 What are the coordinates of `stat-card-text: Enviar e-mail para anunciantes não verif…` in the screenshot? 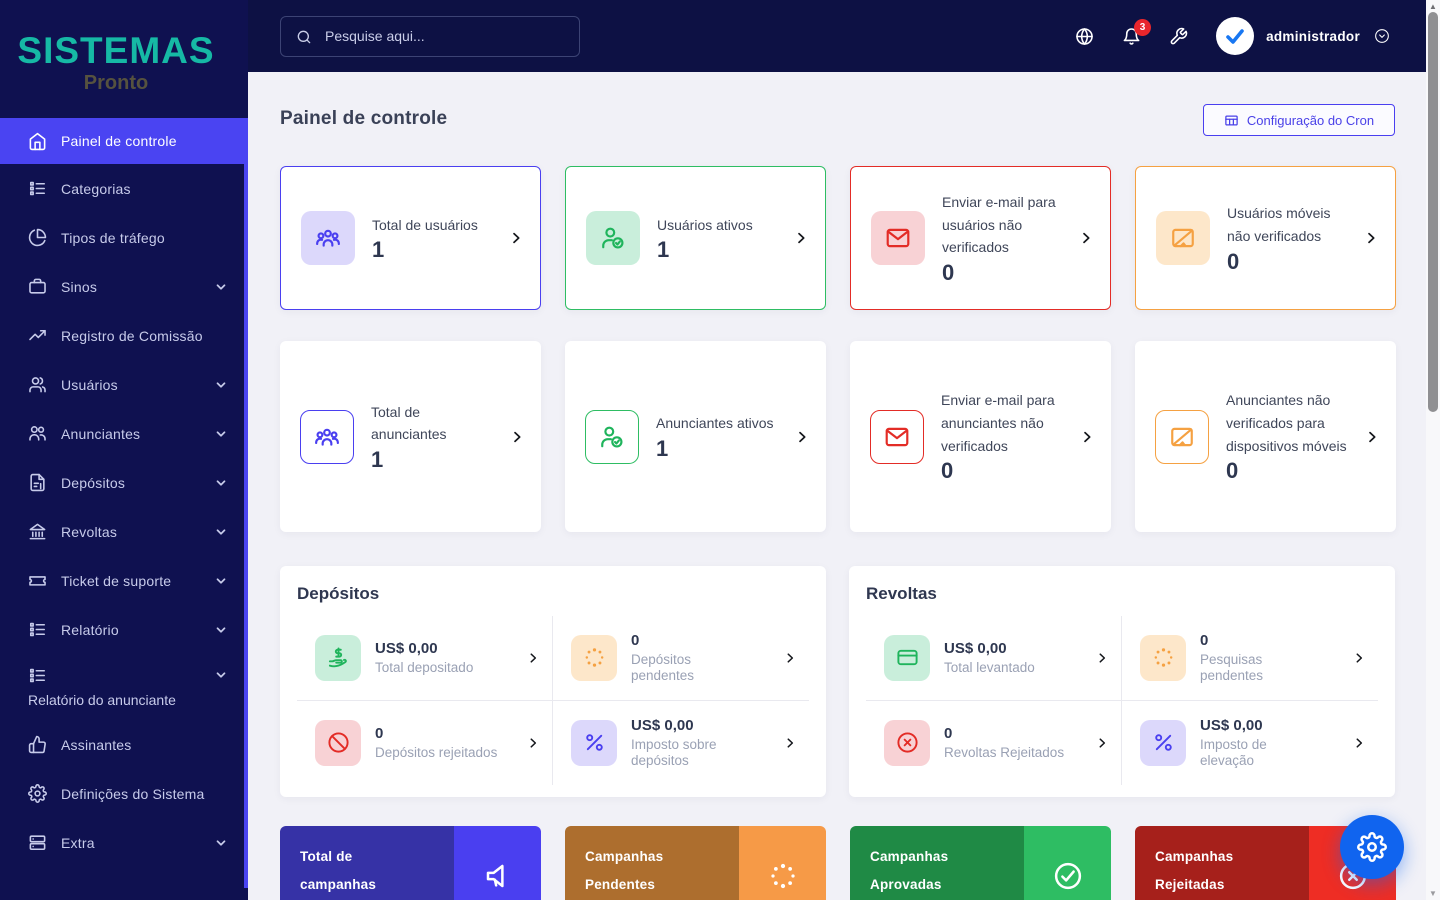 It's located at (1002, 436).